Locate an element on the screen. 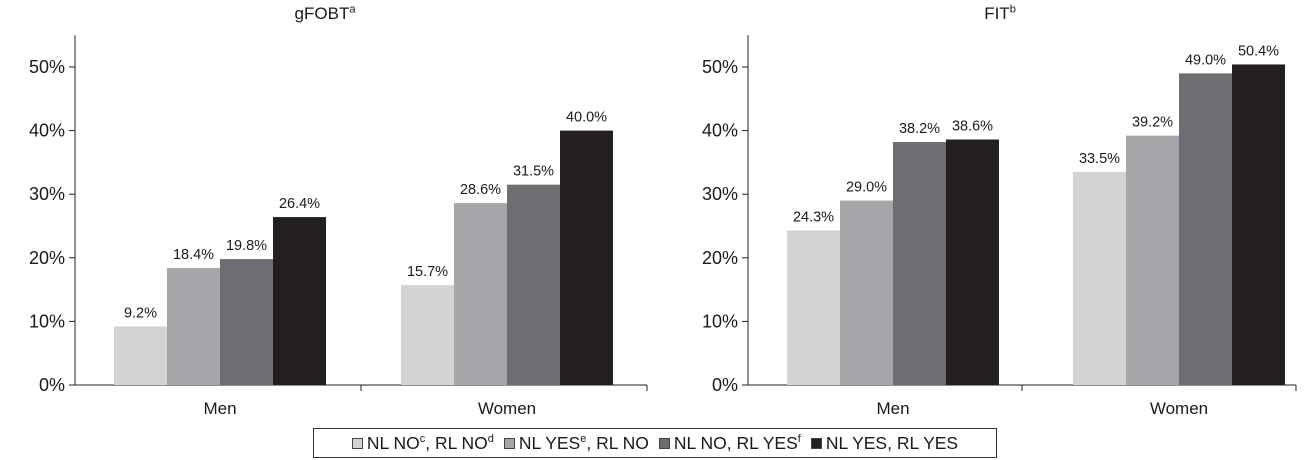  data-label: 28.6% is located at coordinates (480, 190).